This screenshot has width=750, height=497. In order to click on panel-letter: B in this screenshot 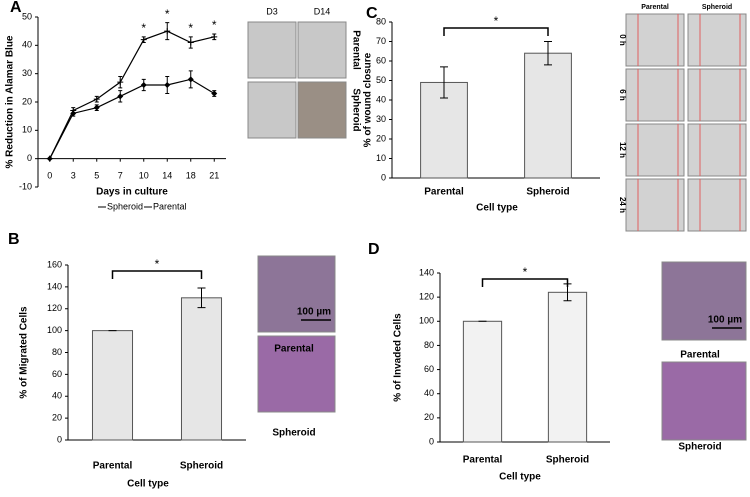, I will do `click(14, 239)`.